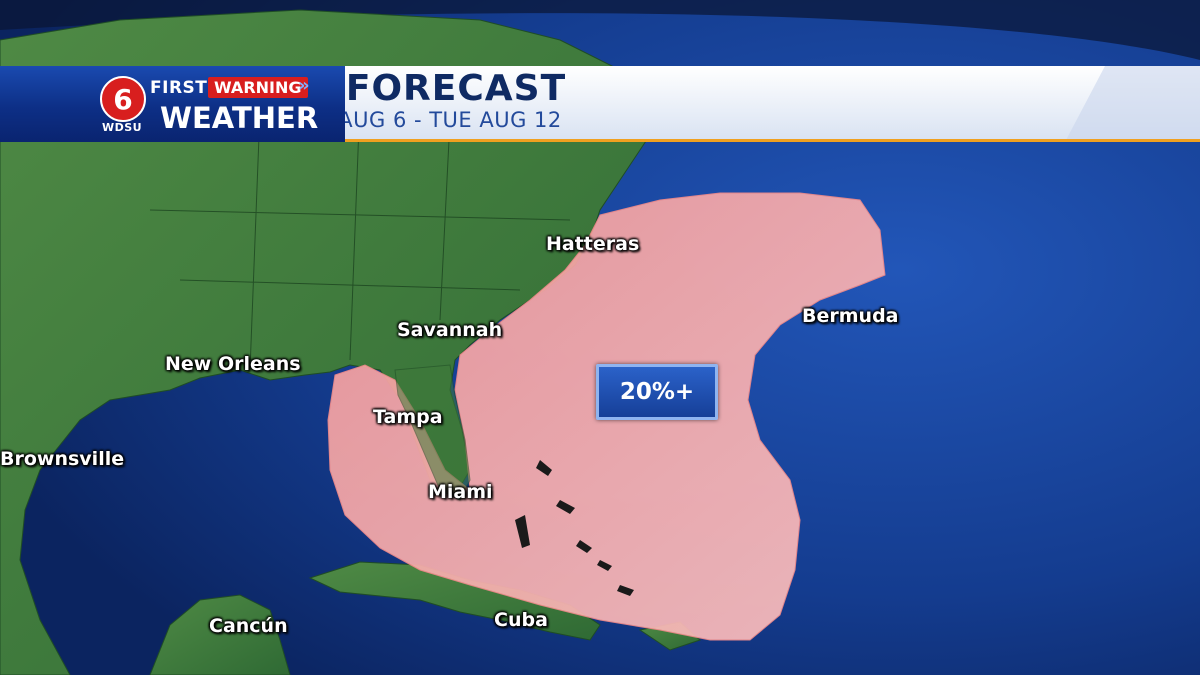 This screenshot has width=1200, height=675. Describe the element at coordinates (574, 528) in the screenshot. I see `bahamas-islands` at that location.